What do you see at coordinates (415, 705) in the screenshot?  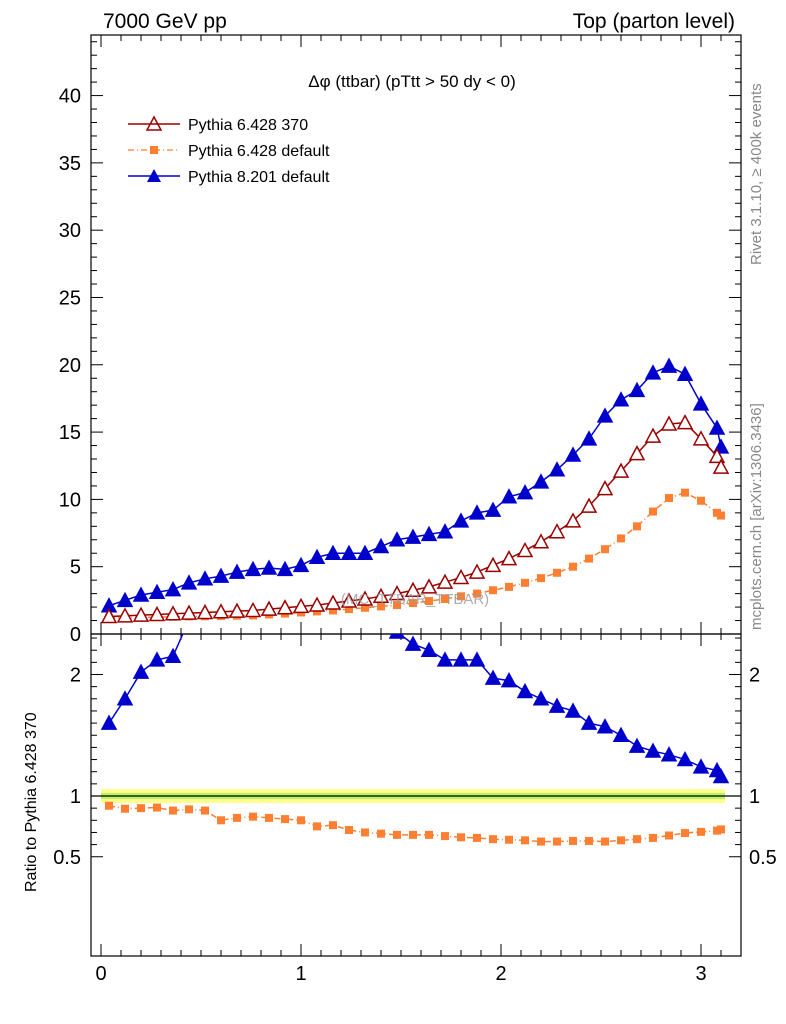 I see `ratio-line-pythia-8-201-default` at bounding box center [415, 705].